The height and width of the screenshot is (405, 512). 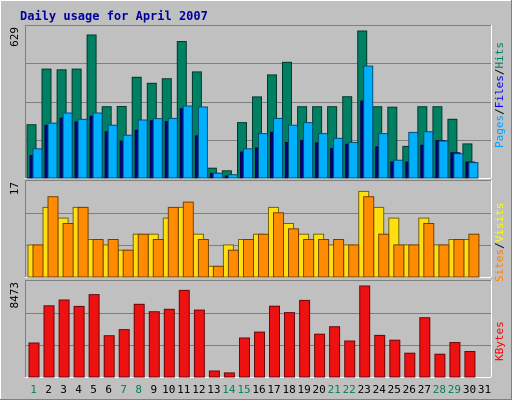 I want to click on visits-legend-sites: Sites, so click(x=499, y=265).